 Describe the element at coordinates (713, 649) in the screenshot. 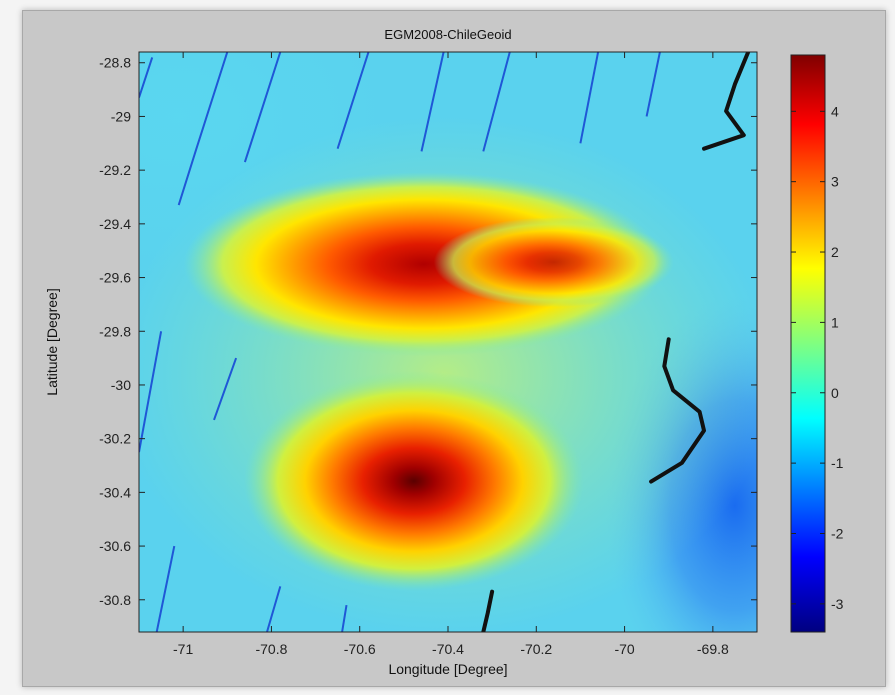

I see `x-tick-label: -69.8` at that location.